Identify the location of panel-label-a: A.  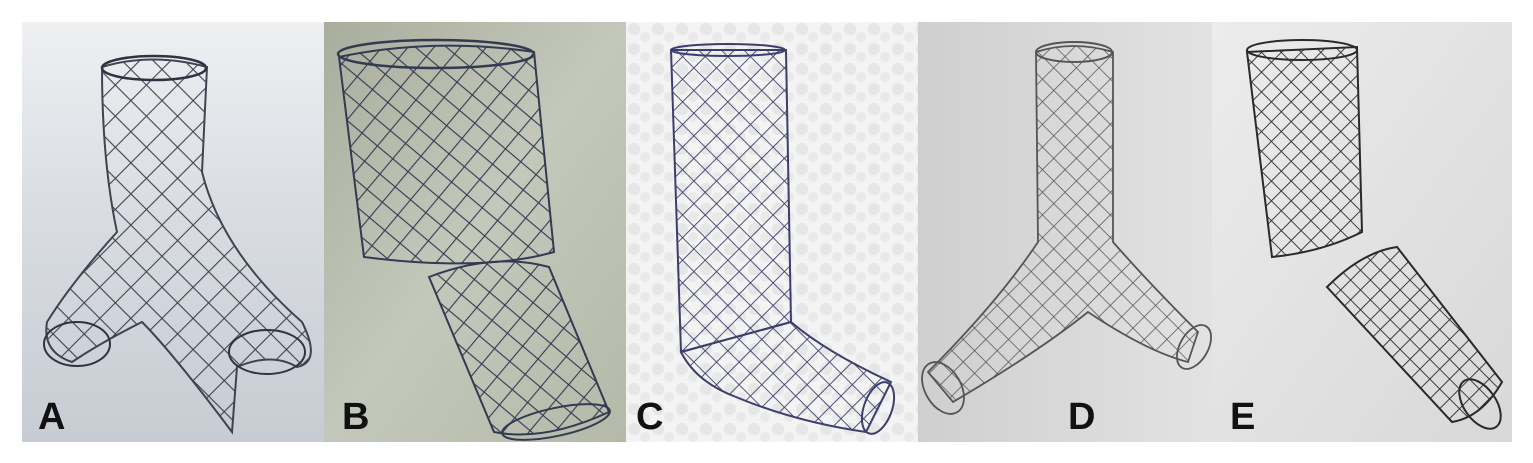
(52, 417).